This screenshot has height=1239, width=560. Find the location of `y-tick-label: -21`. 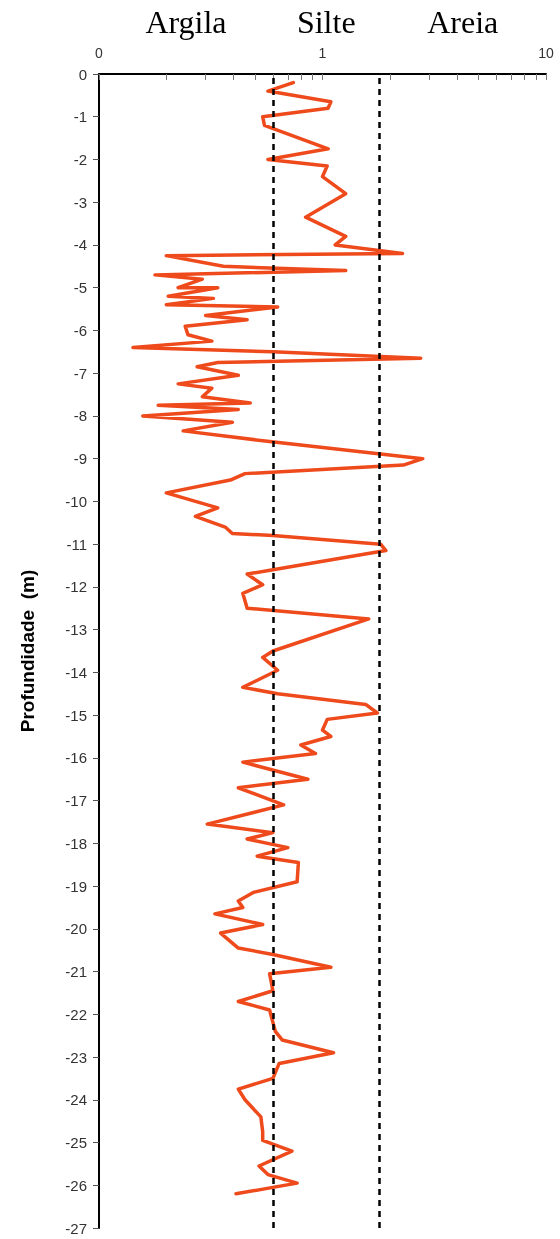

y-tick-label: -21 is located at coordinates (76, 972).